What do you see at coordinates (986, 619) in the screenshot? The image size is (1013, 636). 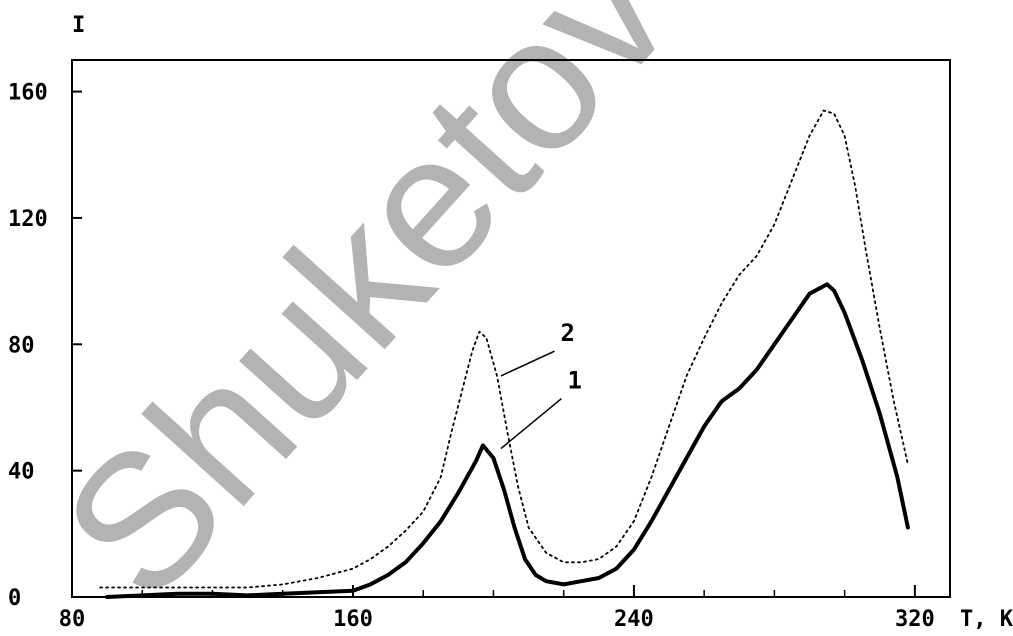 I see `x-axis-title: T, K` at bounding box center [986, 619].